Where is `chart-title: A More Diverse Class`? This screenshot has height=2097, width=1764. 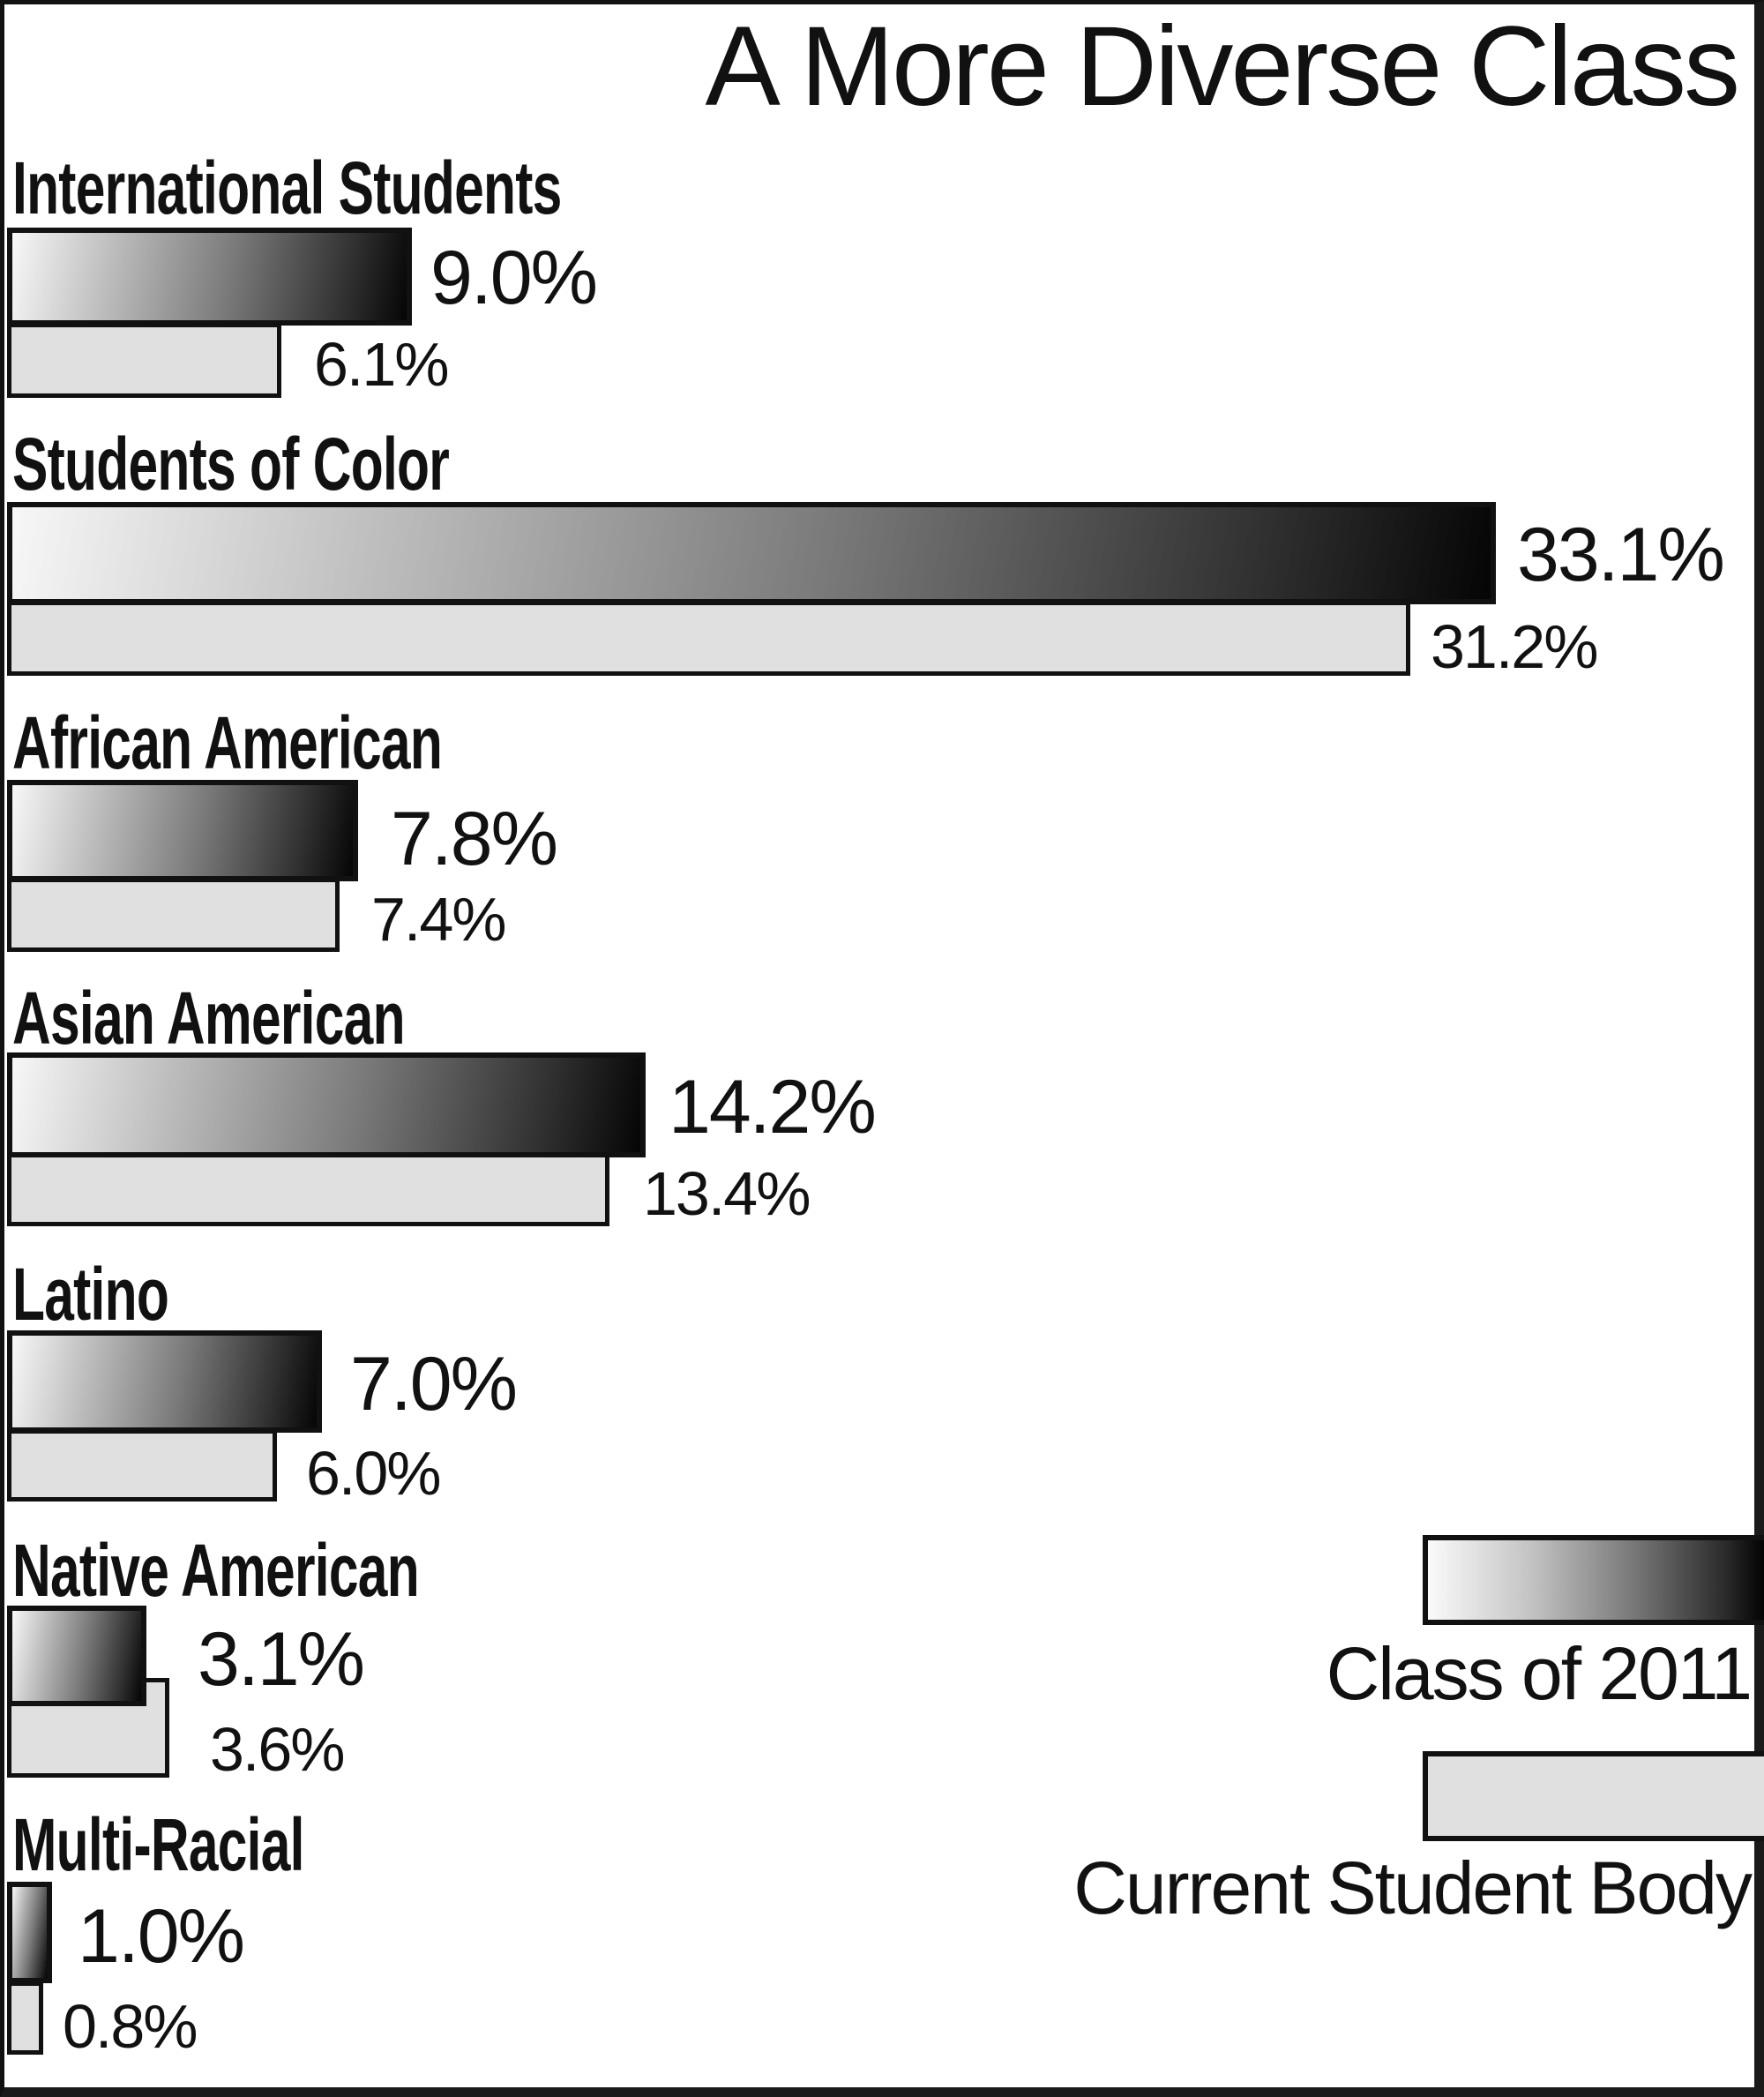
chart-title: A More Diverse Class is located at coordinates (1222, 67).